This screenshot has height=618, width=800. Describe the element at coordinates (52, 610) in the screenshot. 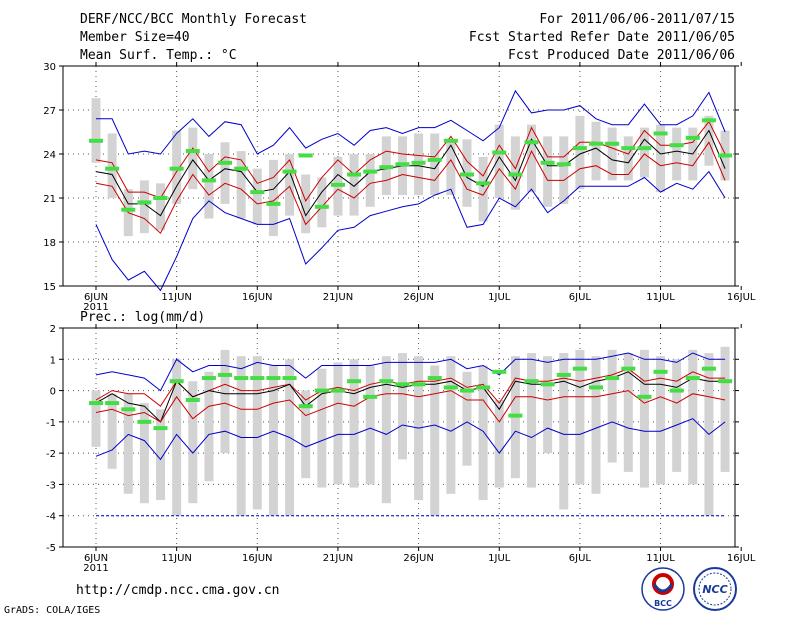

I see `grads-credit: GrADS: COLA/IGES` at that location.